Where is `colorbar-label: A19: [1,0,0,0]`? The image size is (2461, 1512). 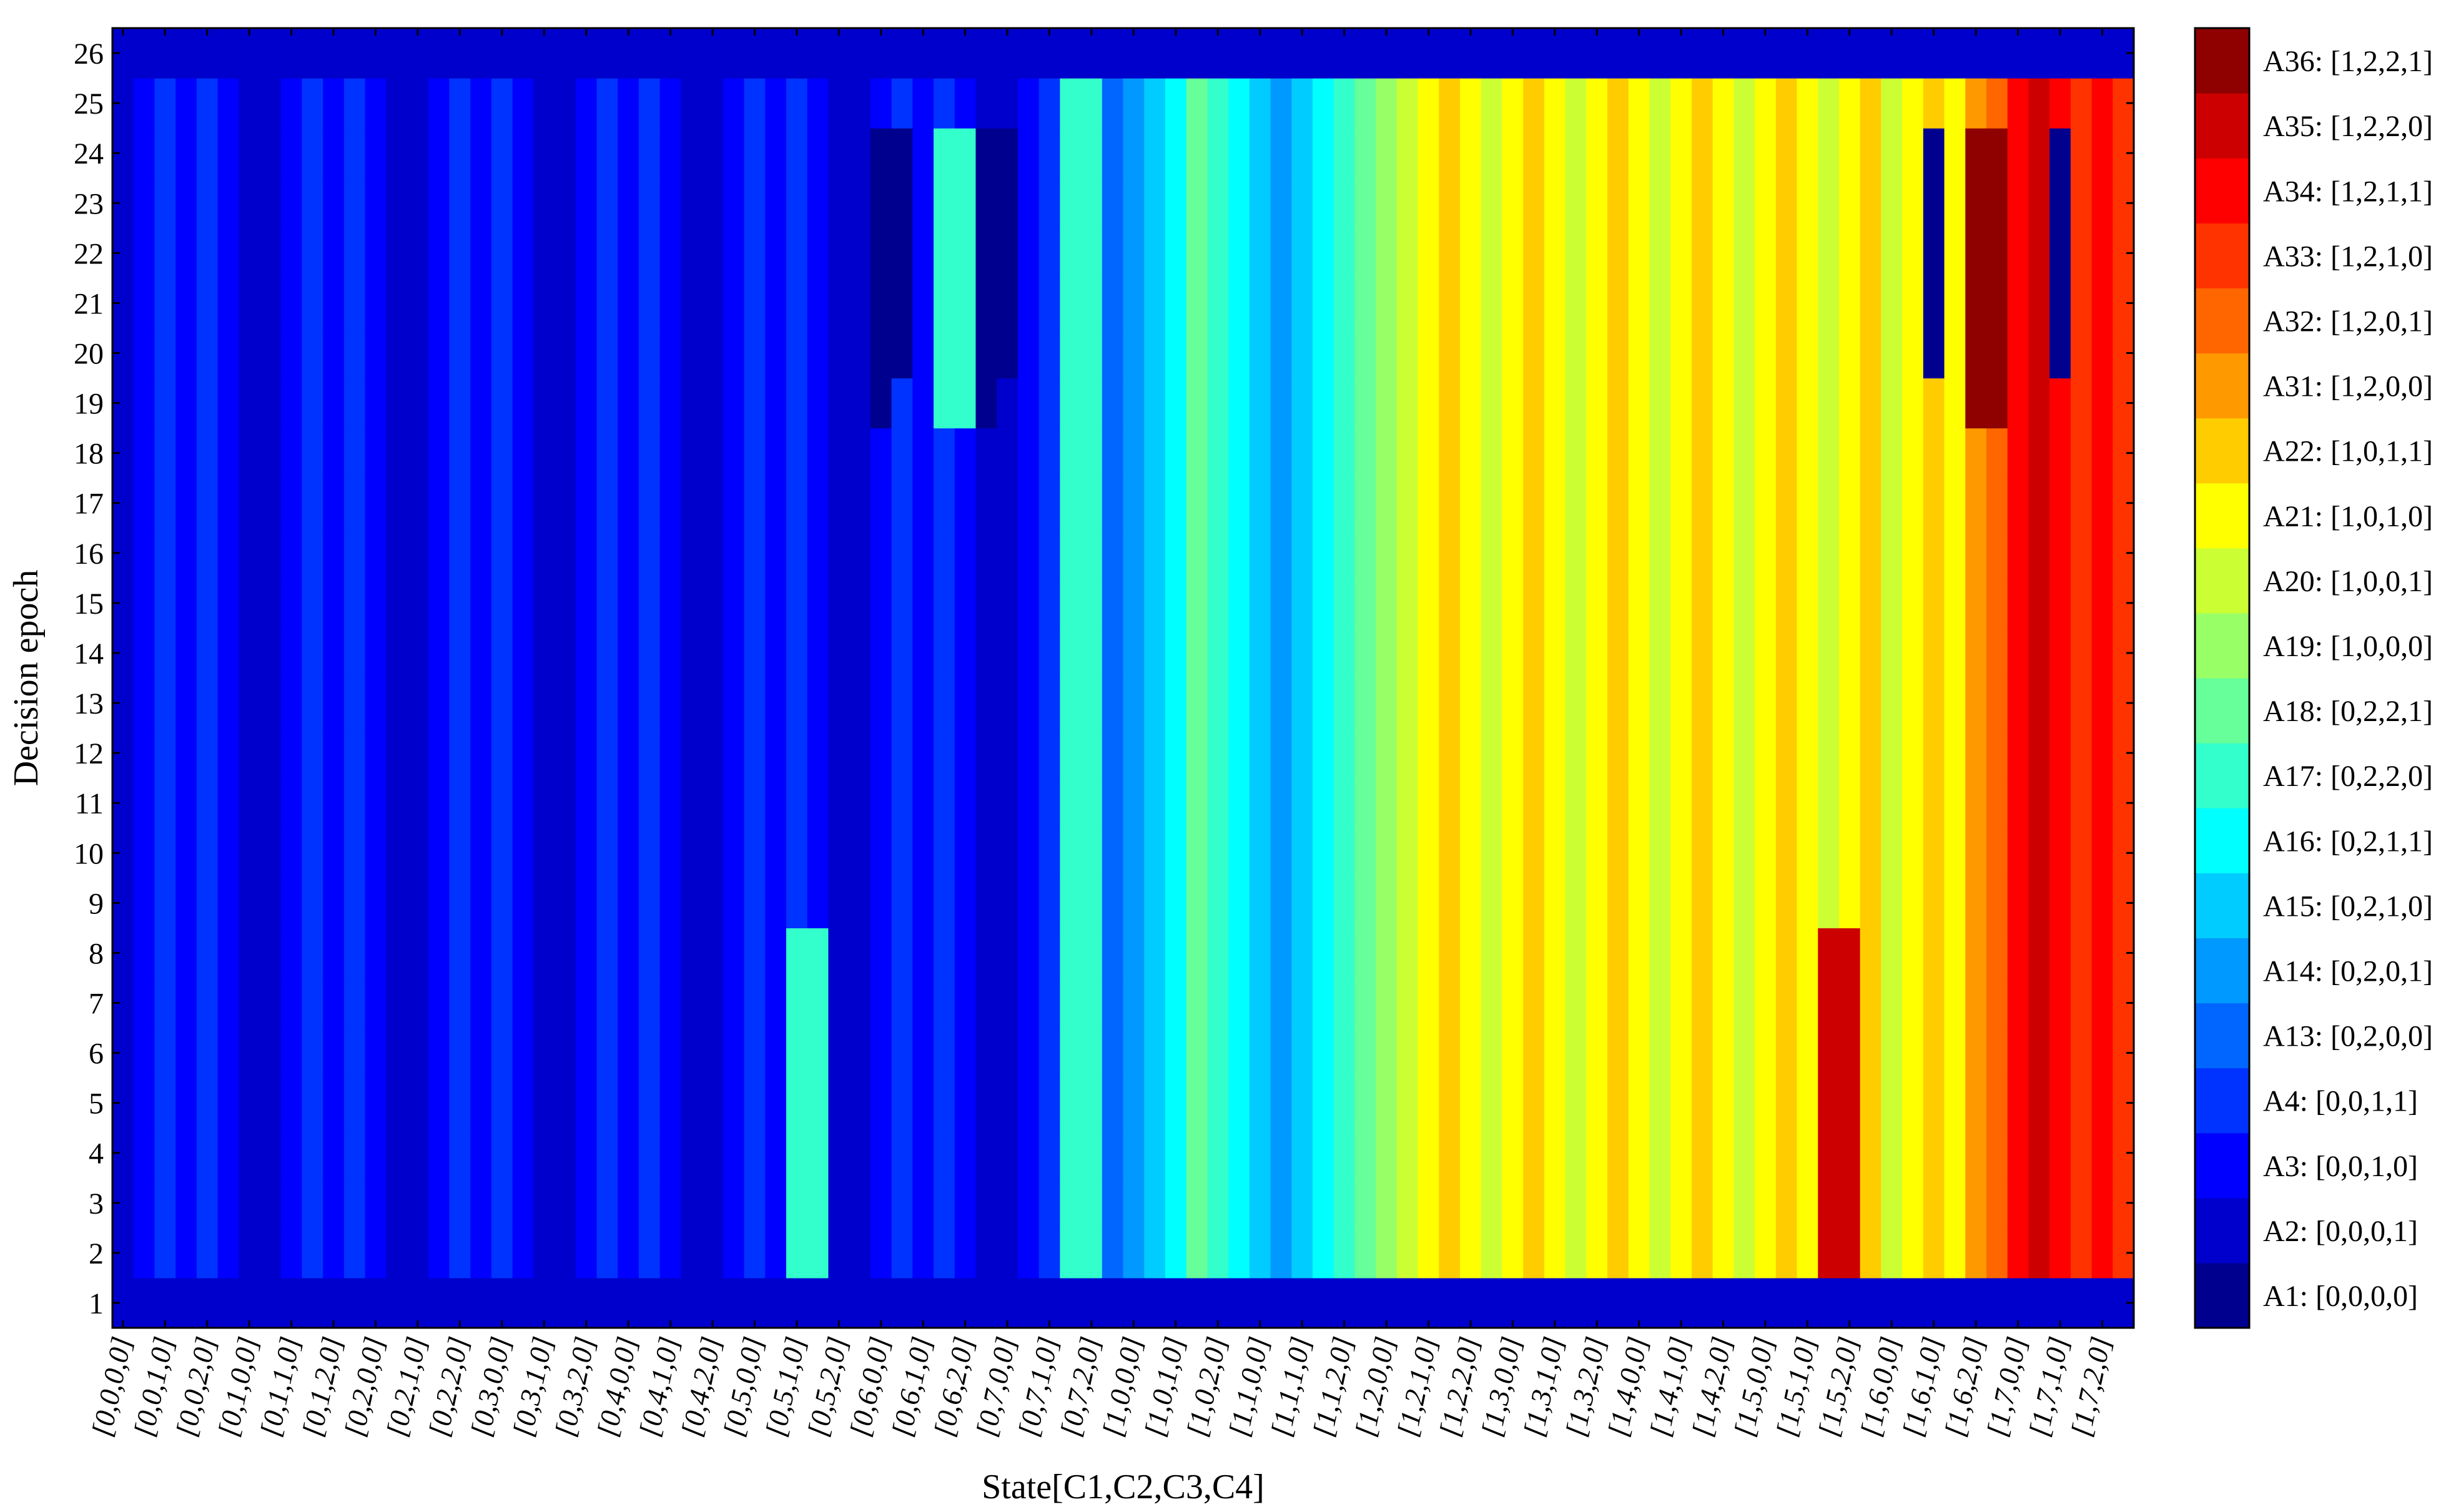
colorbar-label: A19: [1,0,0,0] is located at coordinates (2348, 646).